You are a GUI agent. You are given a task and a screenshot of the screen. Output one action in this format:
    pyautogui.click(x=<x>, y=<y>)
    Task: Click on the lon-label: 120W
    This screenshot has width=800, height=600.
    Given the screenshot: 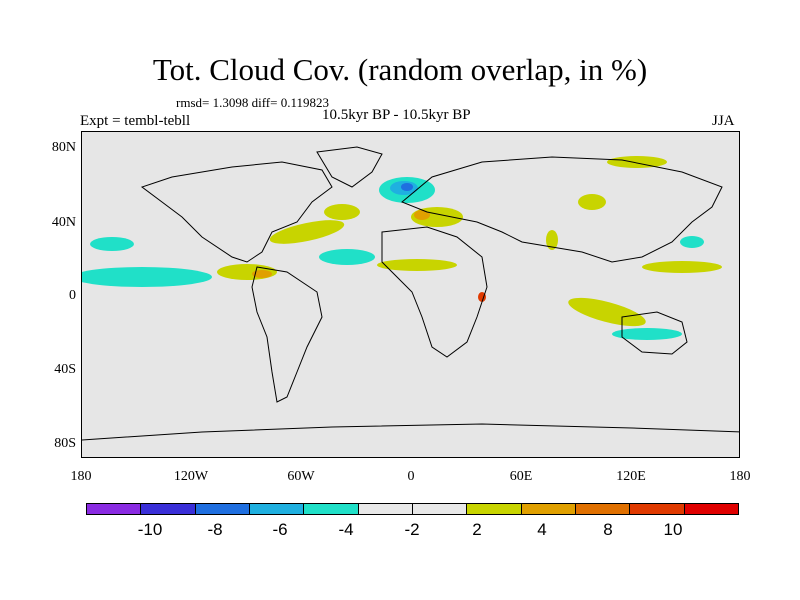 What is the action you would take?
    pyautogui.click(x=191, y=476)
    